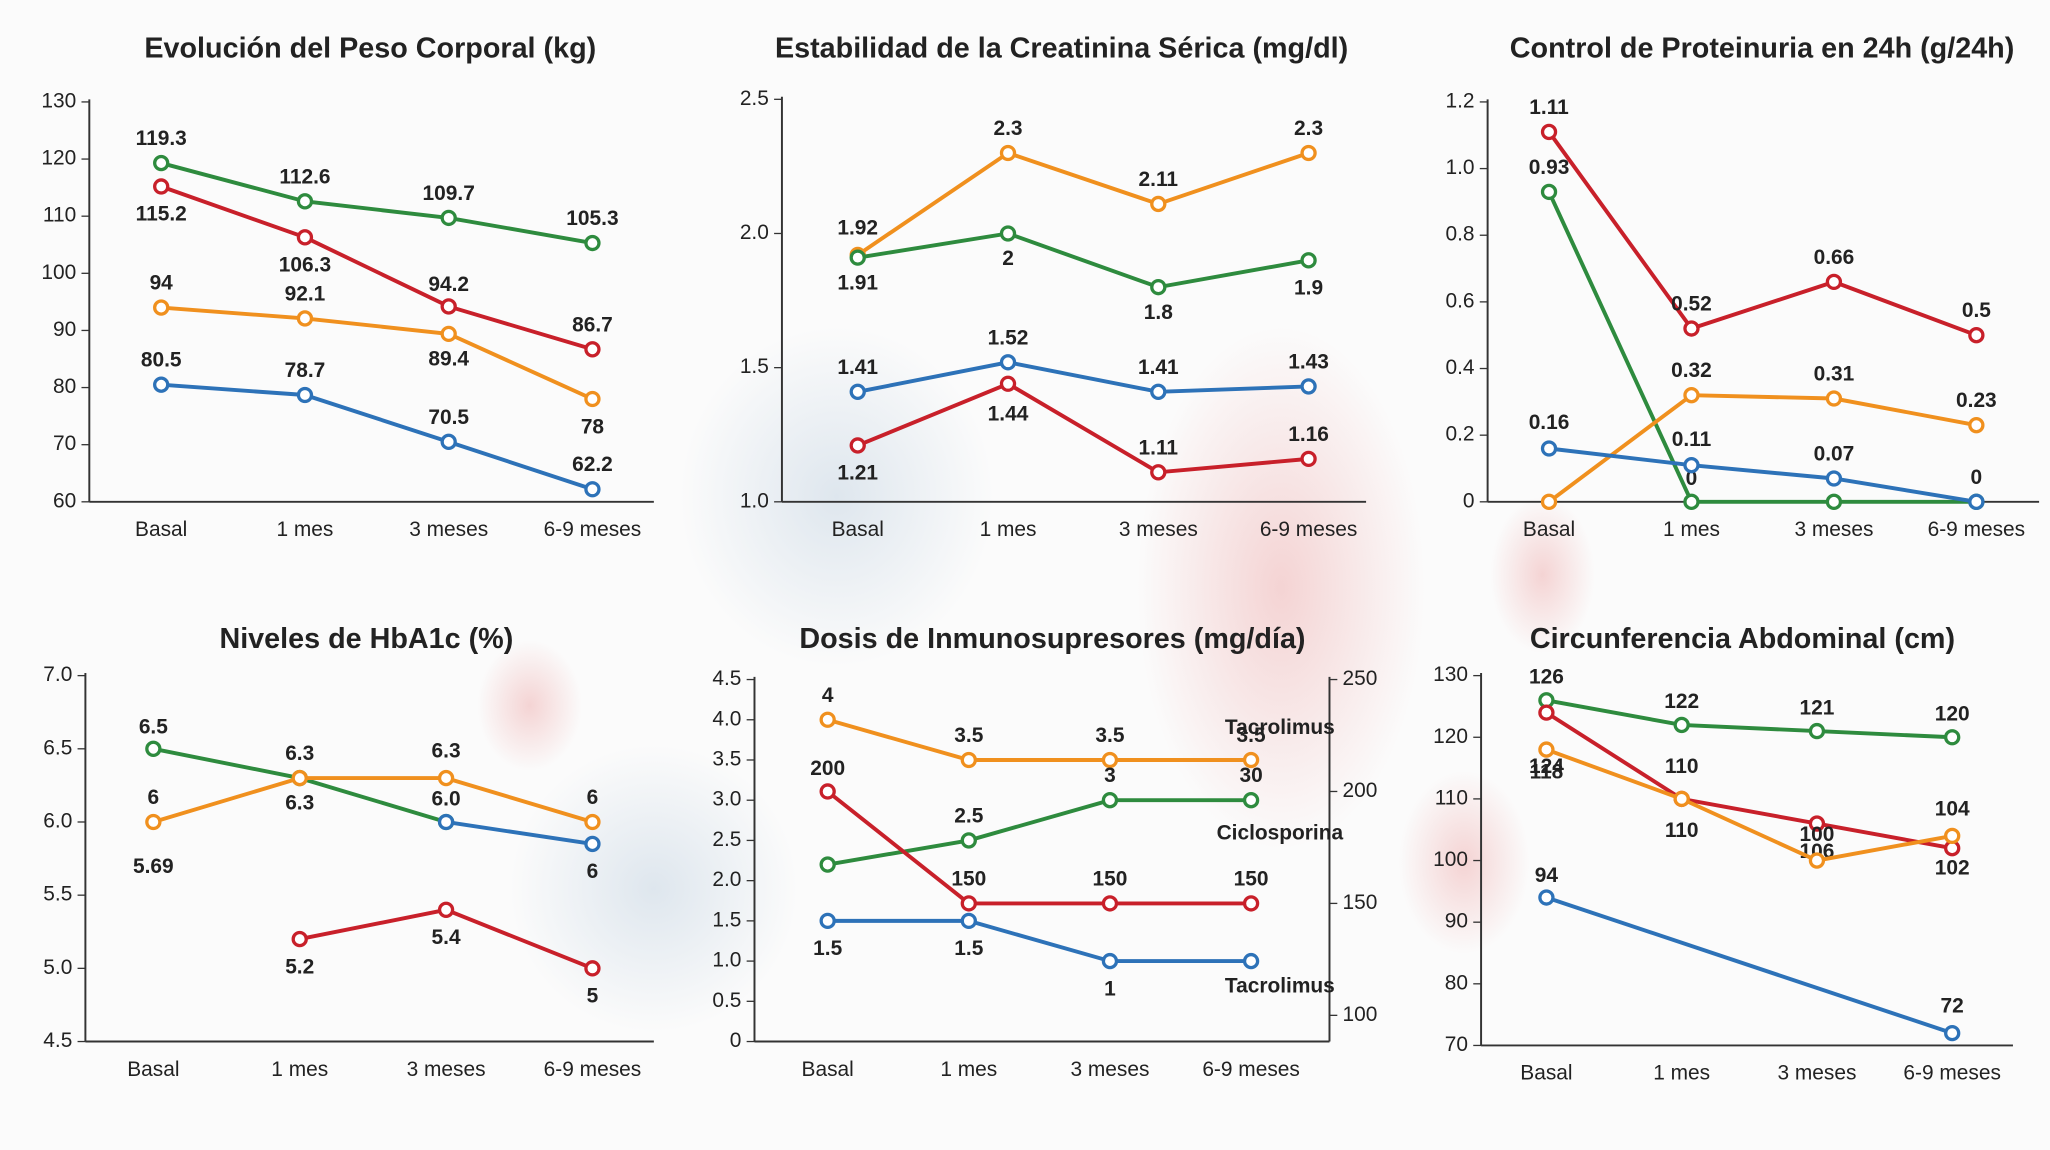 This screenshot has height=1150, width=2050. Describe the element at coordinates (57, 674) in the screenshot. I see `y-tick-label: 7.0` at that location.